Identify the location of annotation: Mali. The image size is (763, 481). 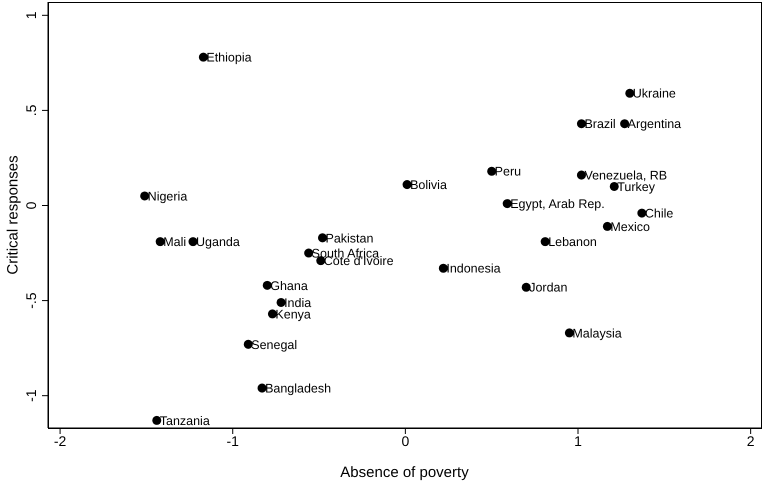
(174, 242).